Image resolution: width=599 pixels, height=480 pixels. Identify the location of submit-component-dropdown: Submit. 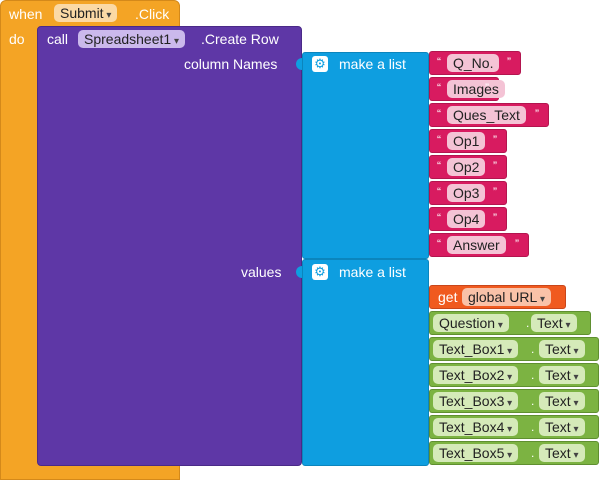
(86, 13).